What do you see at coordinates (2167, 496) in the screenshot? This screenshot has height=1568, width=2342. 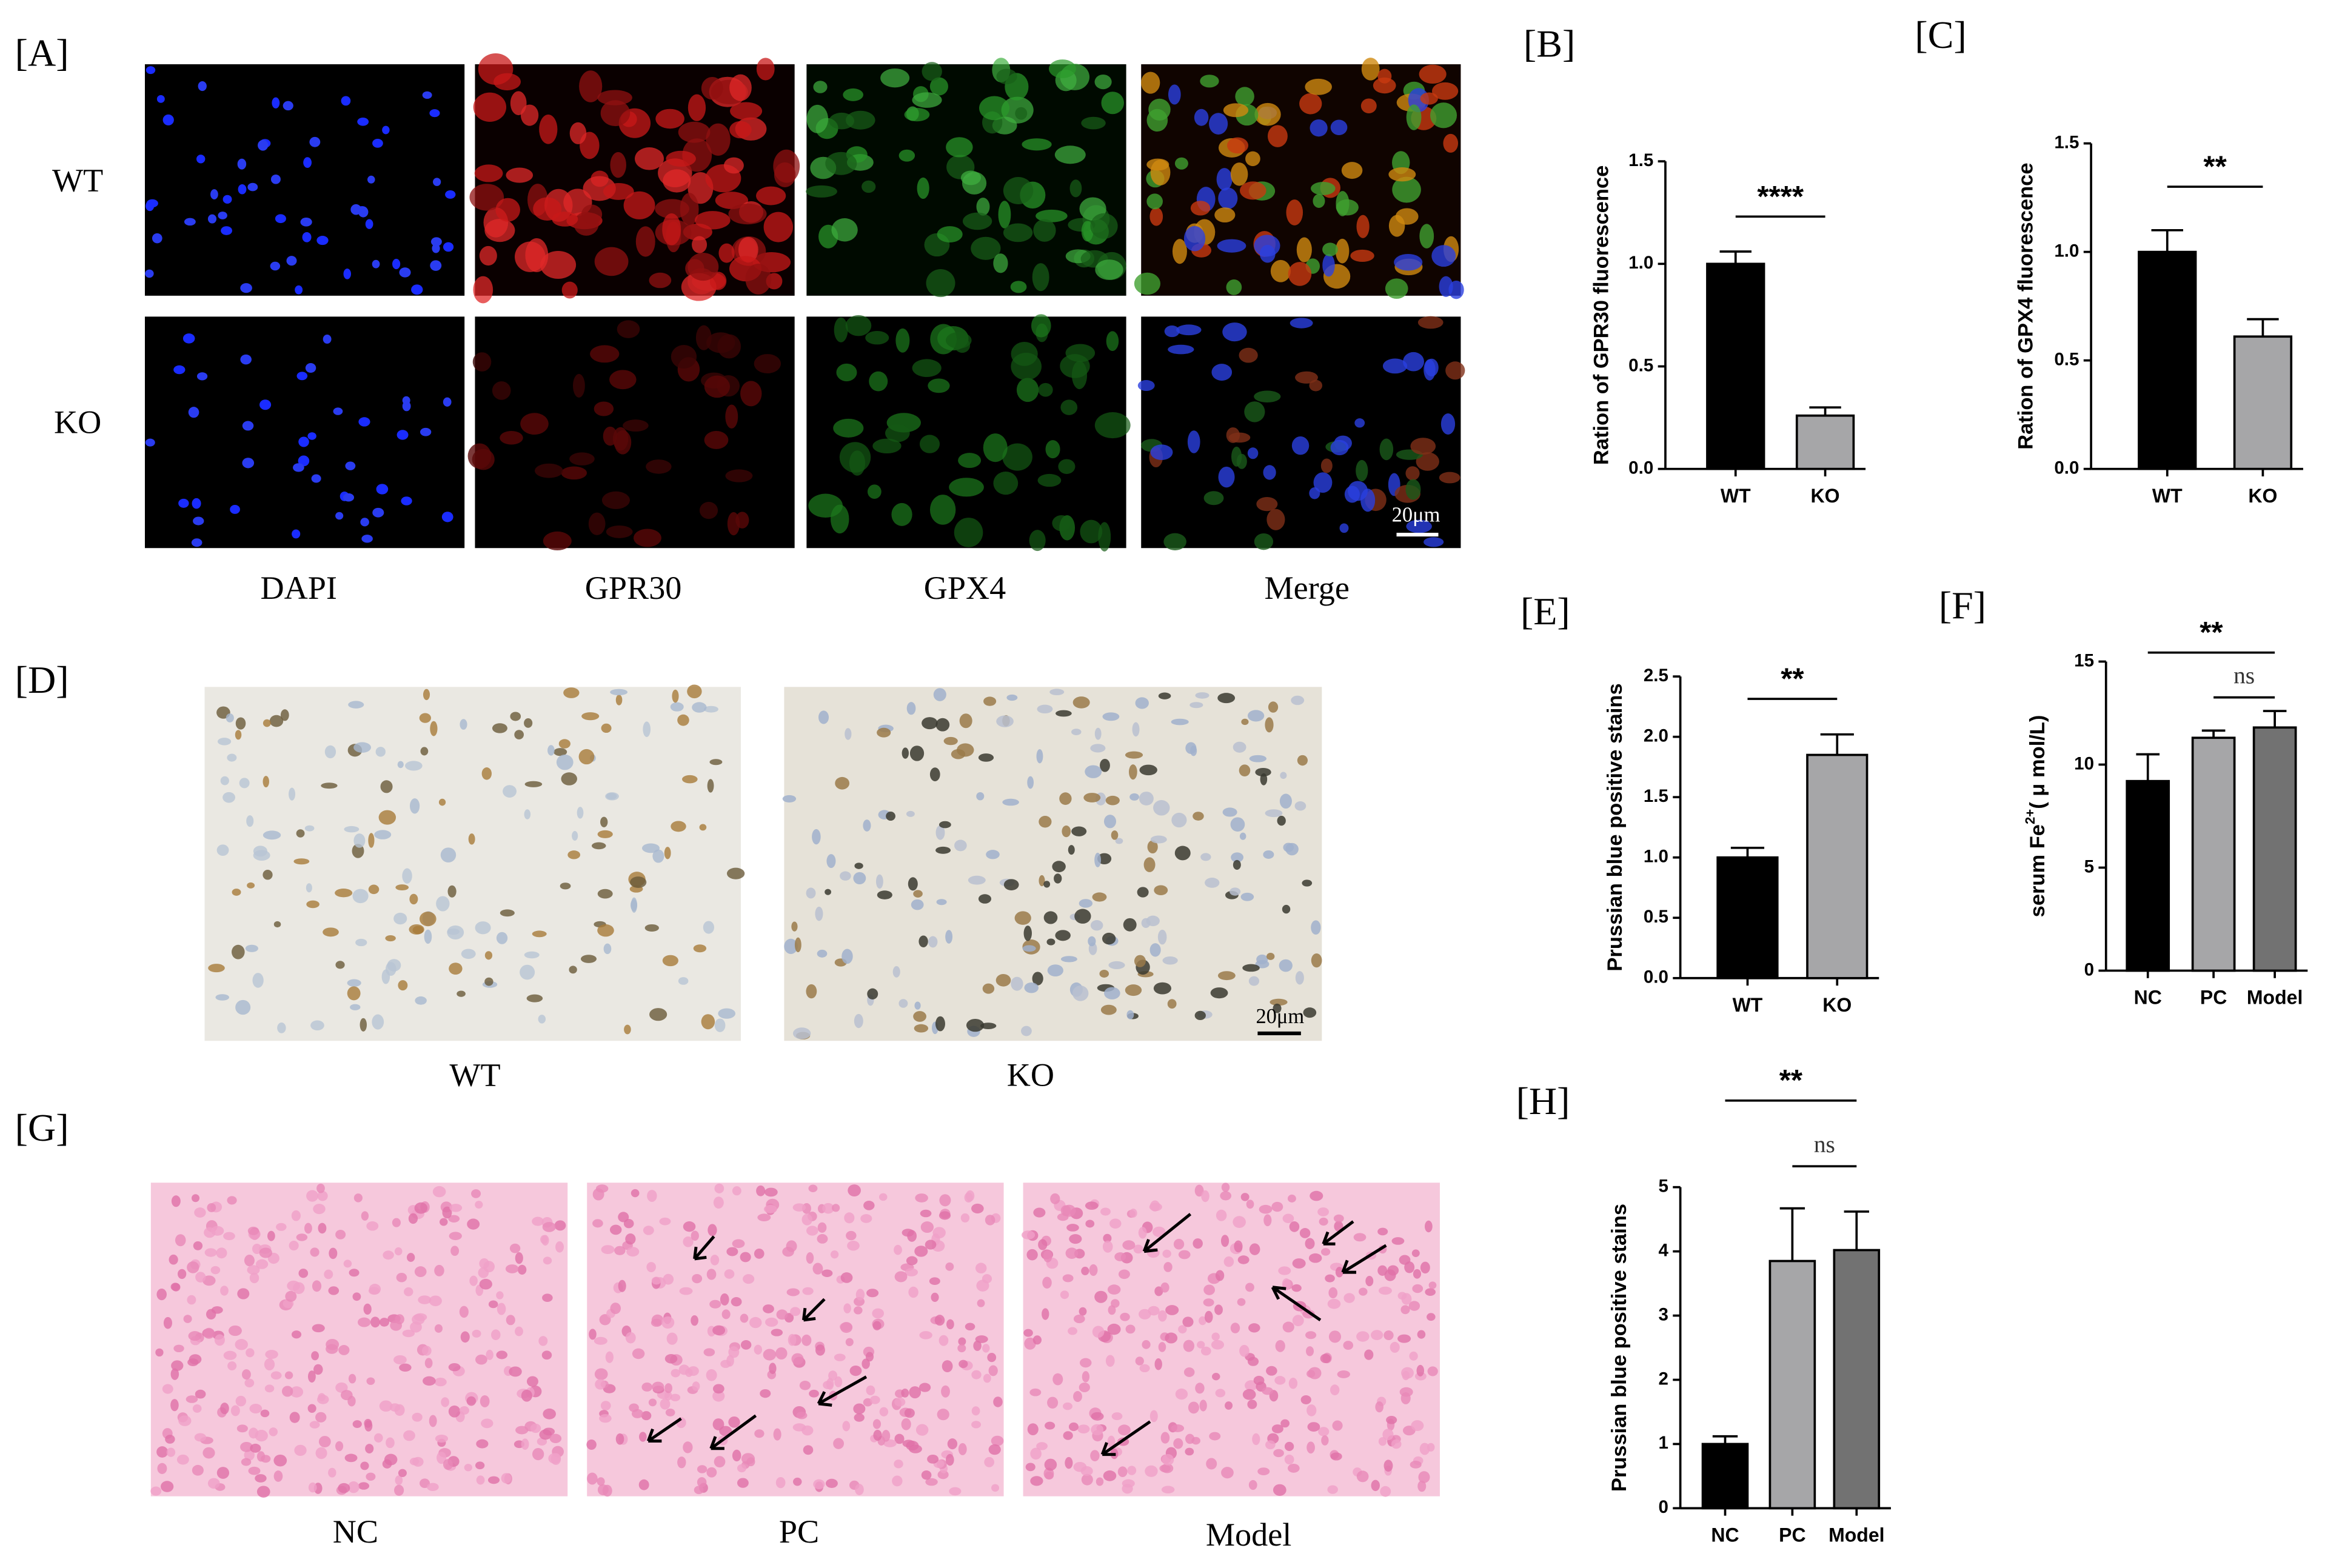 I see `x-tick-label: WT` at bounding box center [2167, 496].